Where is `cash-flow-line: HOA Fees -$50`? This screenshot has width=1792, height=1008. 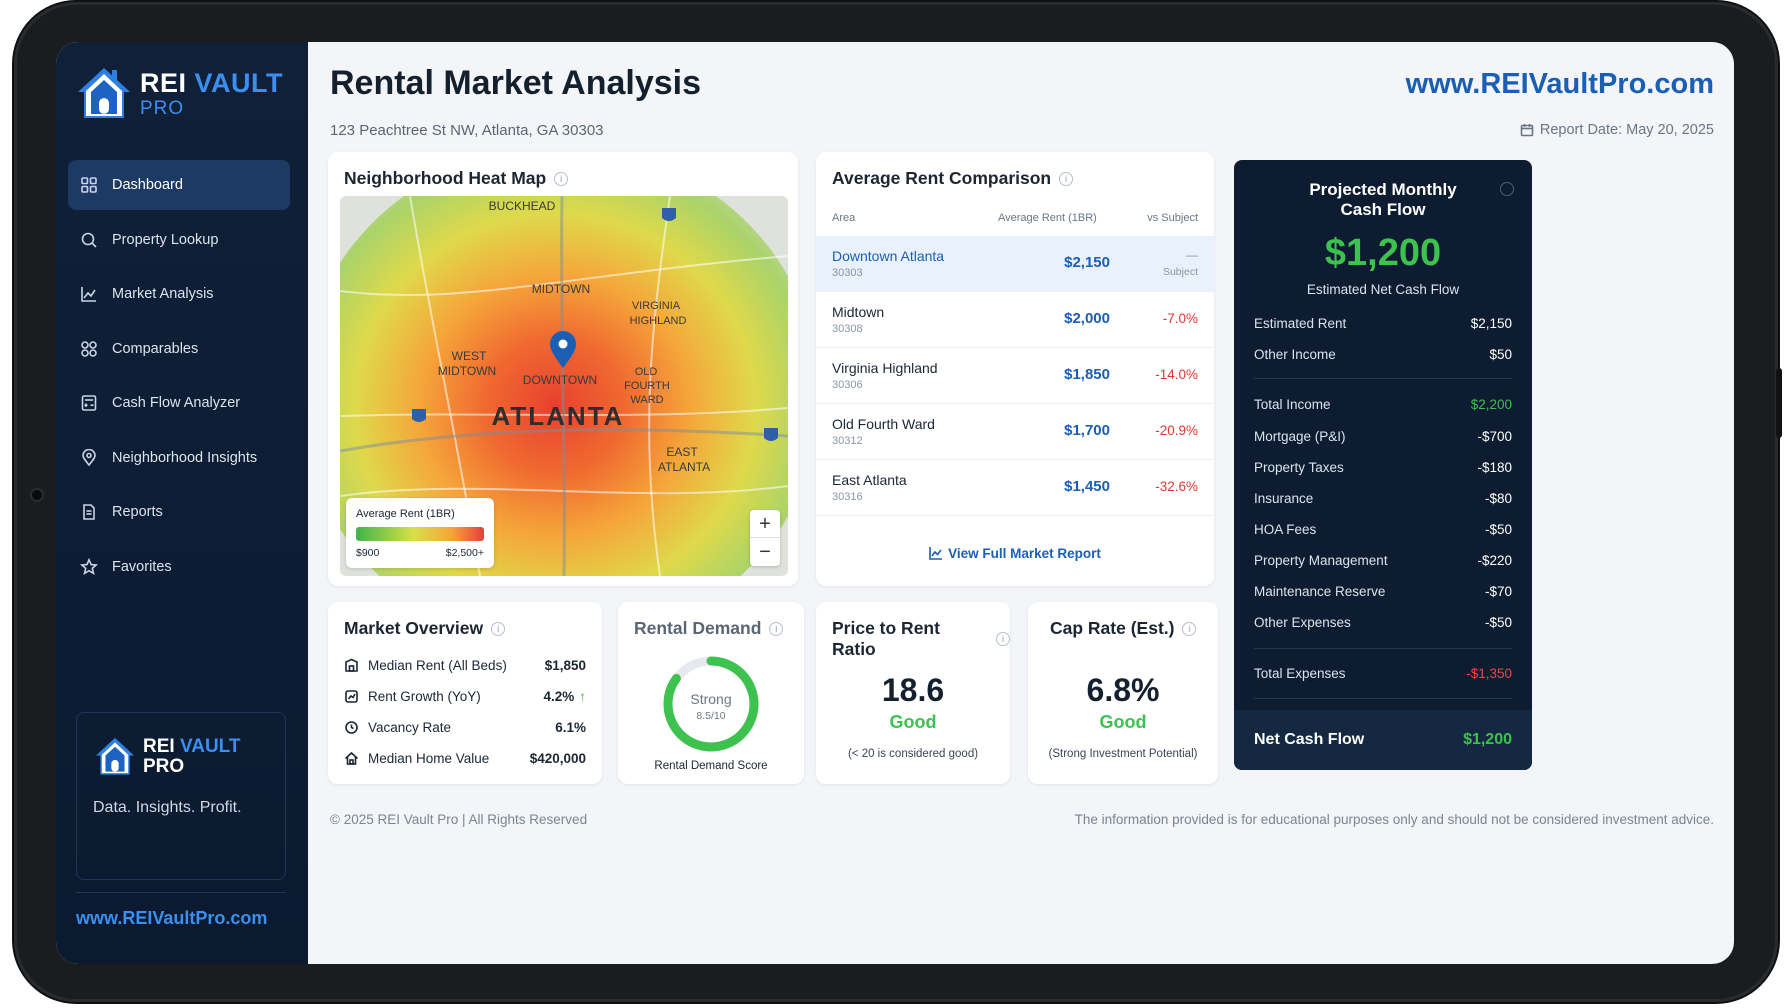 cash-flow-line: HOA Fees -$50 is located at coordinates (1383, 529).